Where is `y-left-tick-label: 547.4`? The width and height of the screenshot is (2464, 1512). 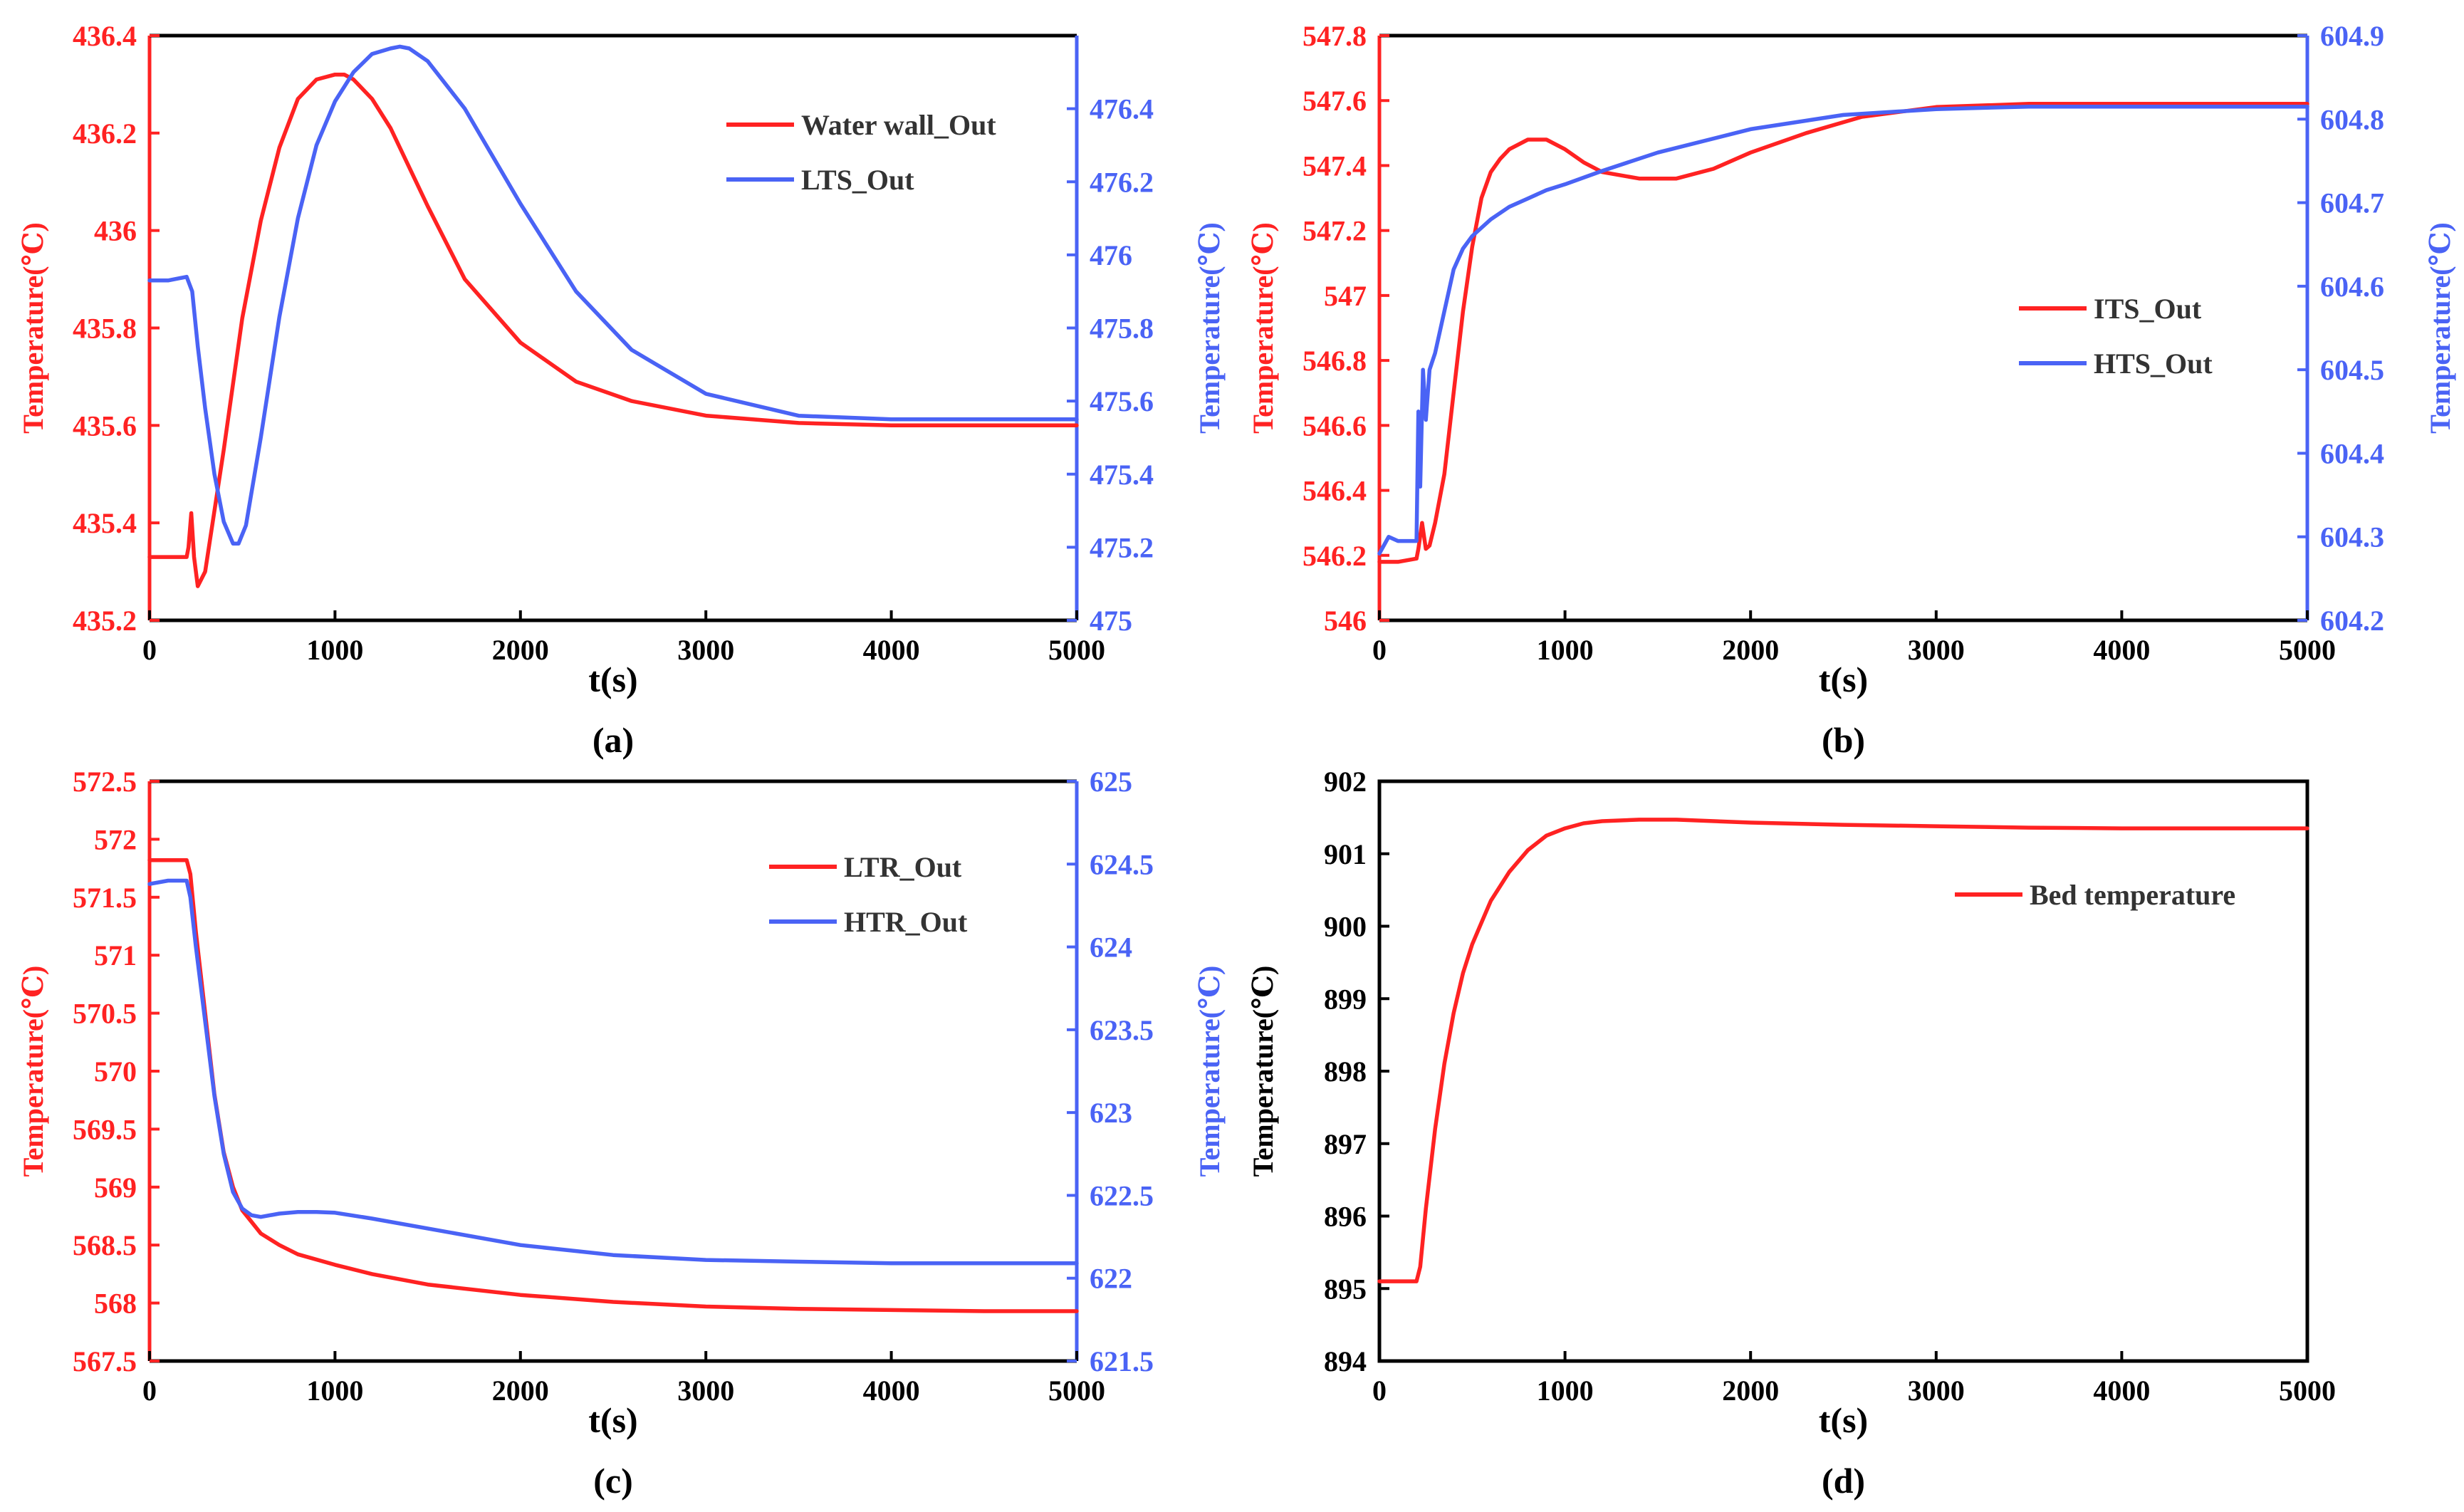
y-left-tick-label: 547.4 is located at coordinates (1335, 166).